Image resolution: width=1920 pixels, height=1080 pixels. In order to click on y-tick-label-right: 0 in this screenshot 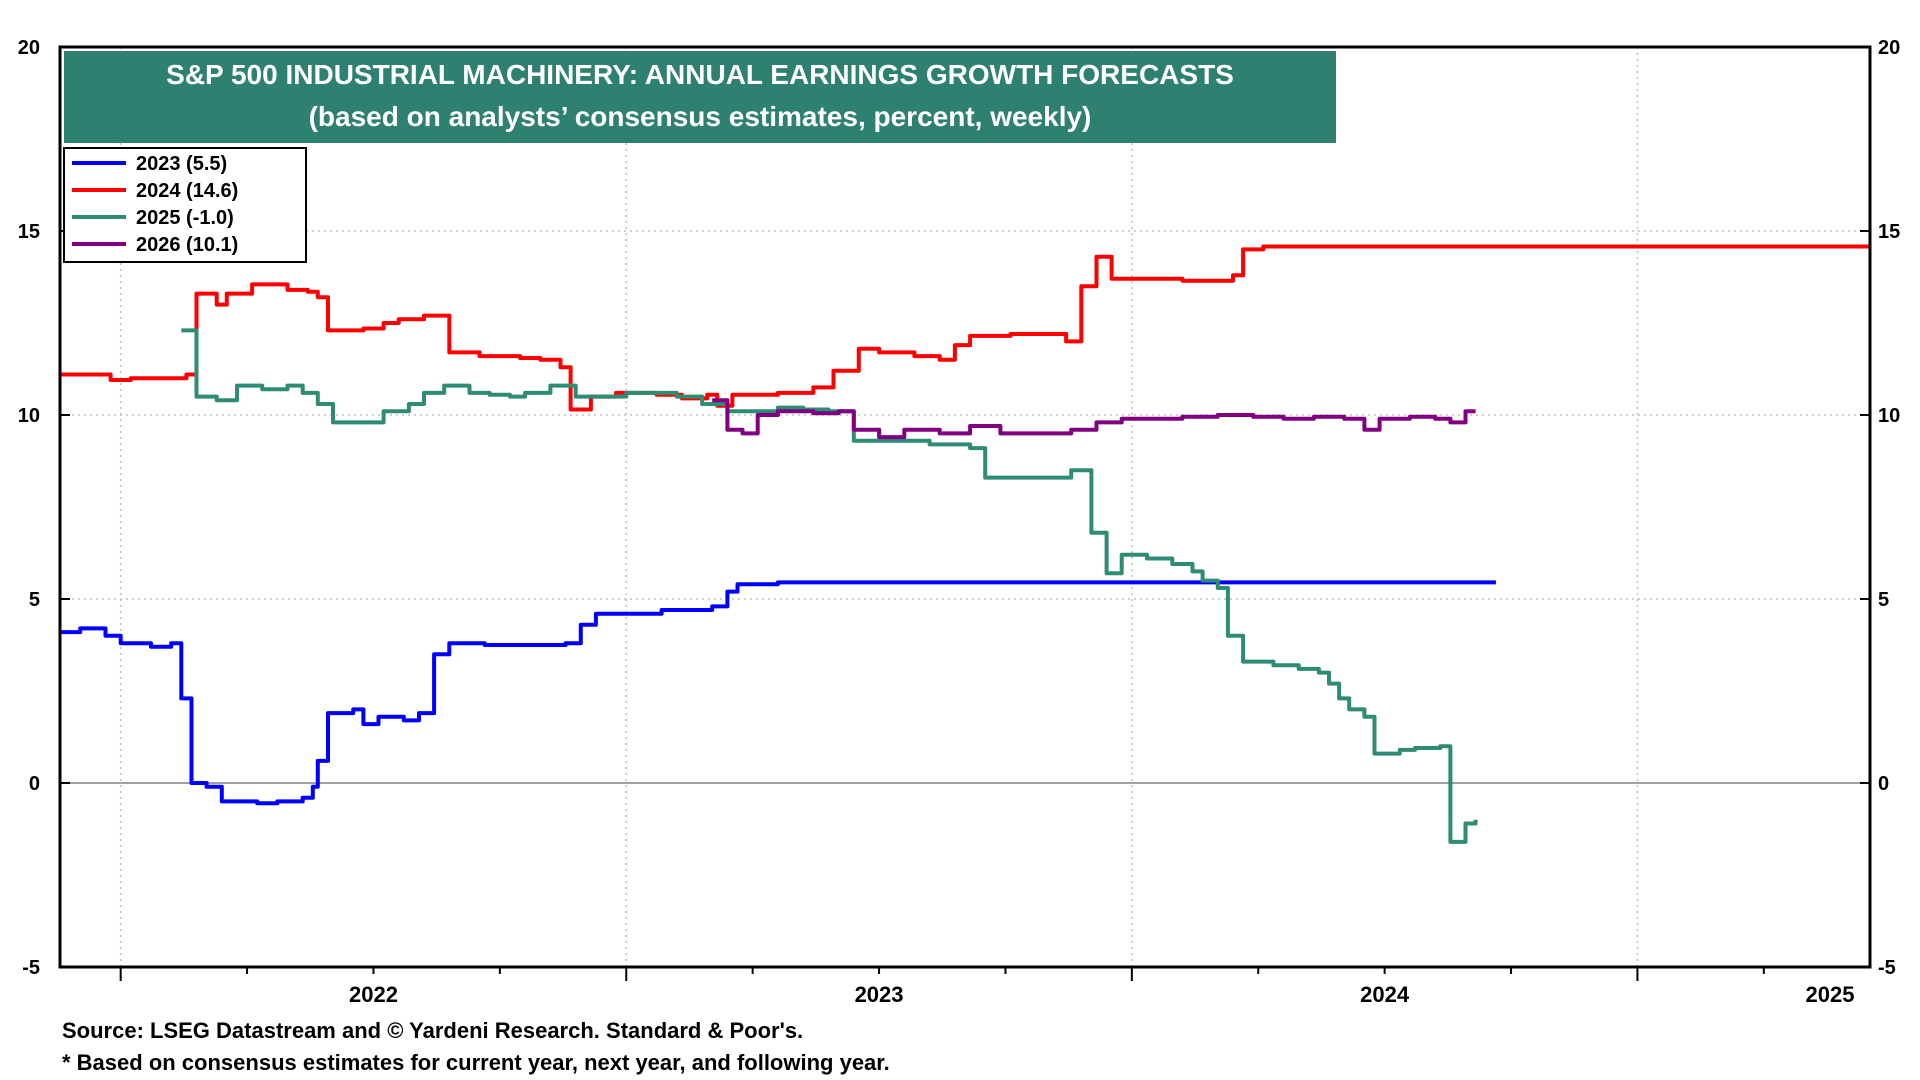, I will do `click(1883, 784)`.